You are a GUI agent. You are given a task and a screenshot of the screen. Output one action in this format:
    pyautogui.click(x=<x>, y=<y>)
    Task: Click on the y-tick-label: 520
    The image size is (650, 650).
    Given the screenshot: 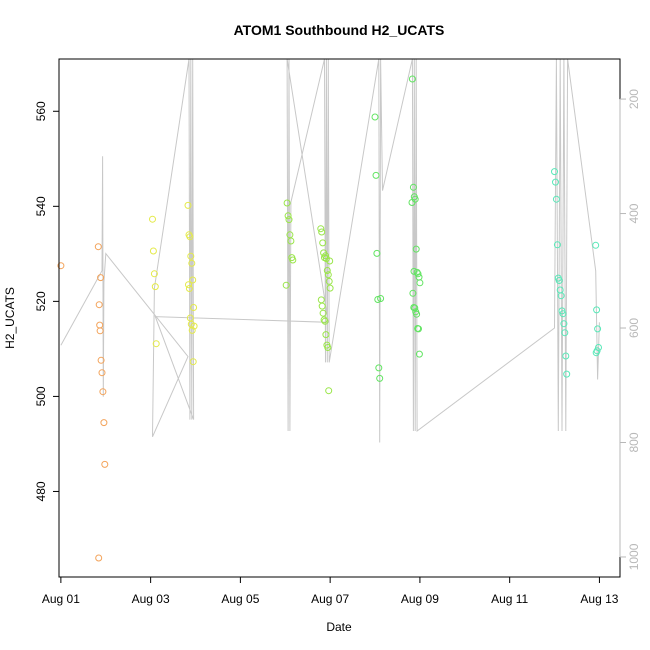 What is the action you would take?
    pyautogui.click(x=41, y=301)
    